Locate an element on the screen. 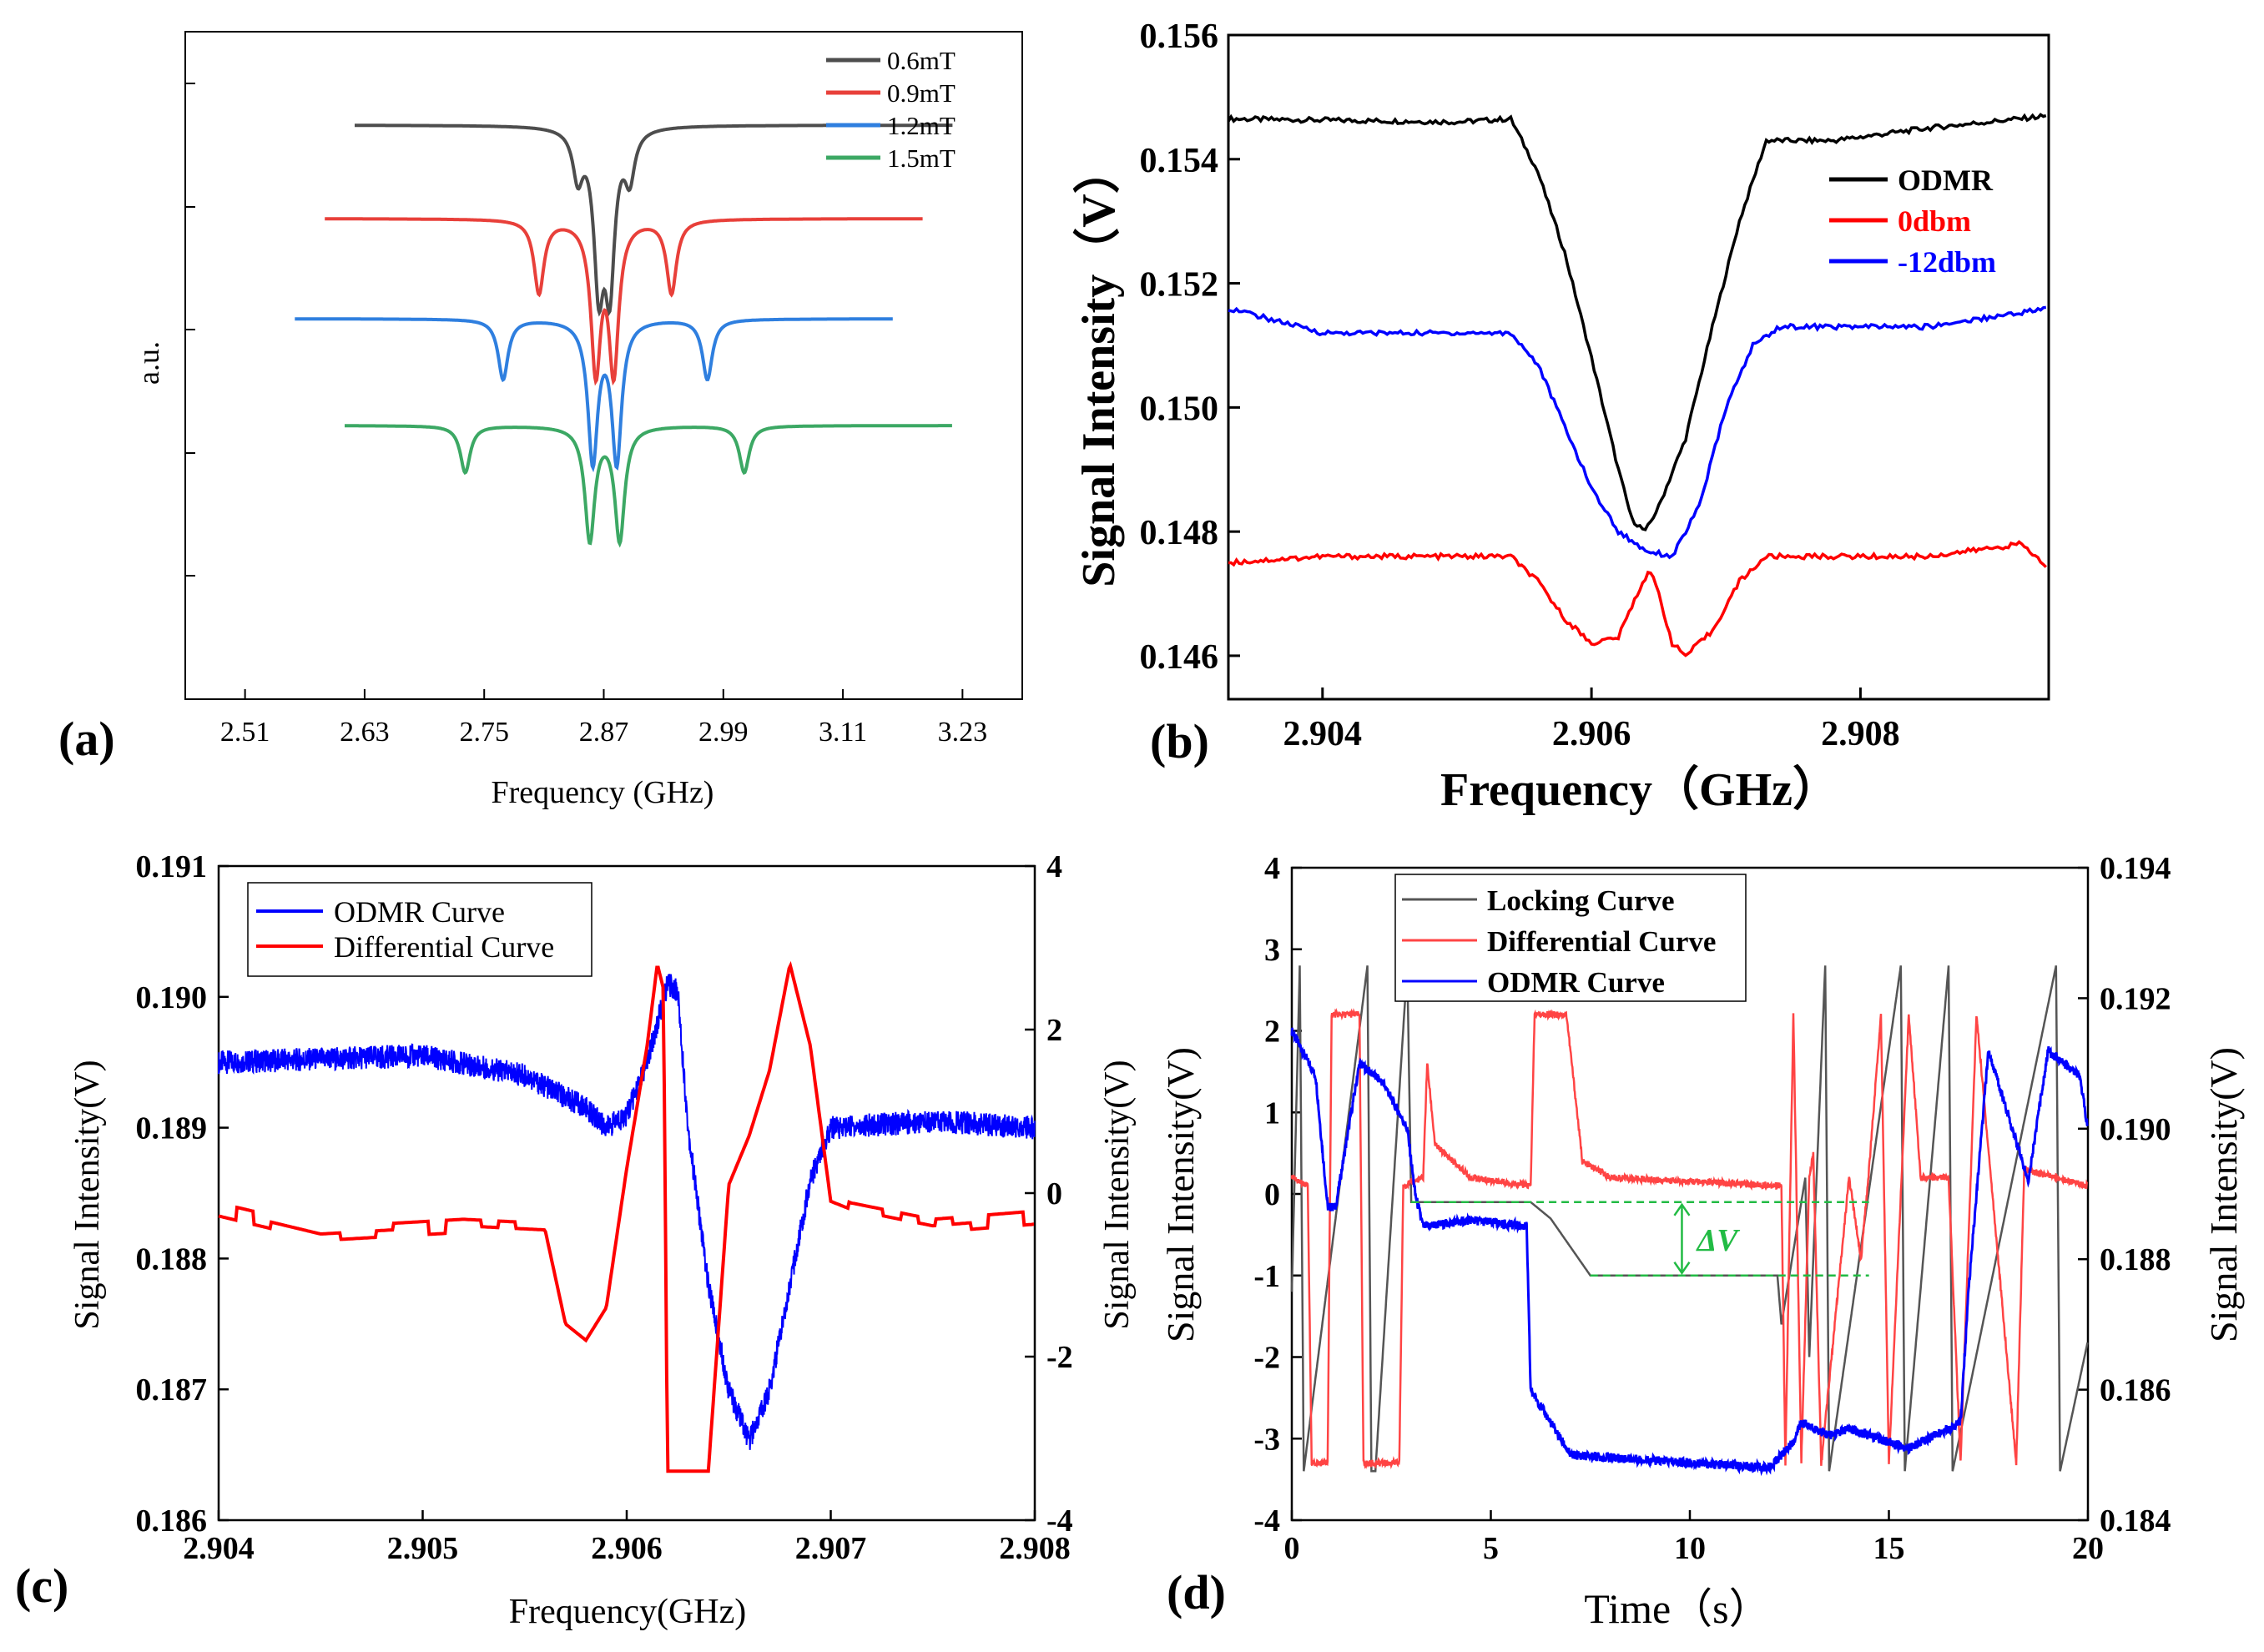 The image size is (2264, 1652). panel-a-x-tick-label: 3.23 is located at coordinates (963, 733).